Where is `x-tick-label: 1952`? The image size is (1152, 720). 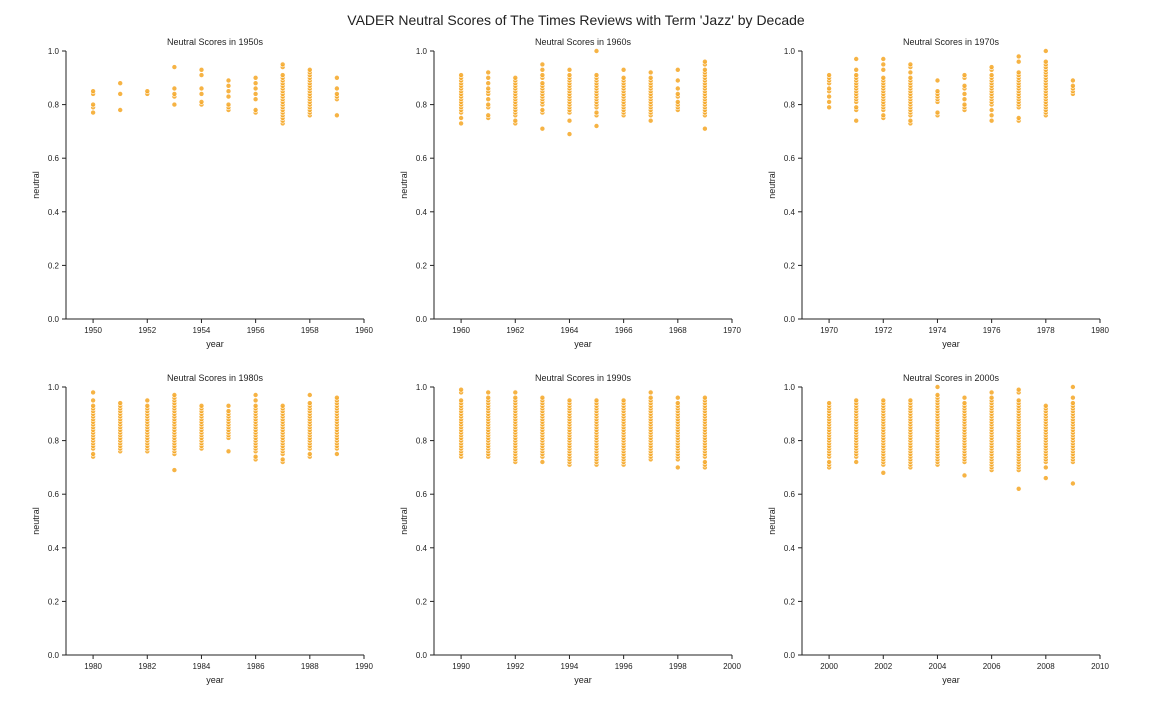 x-tick-label: 1952 is located at coordinates (147, 330).